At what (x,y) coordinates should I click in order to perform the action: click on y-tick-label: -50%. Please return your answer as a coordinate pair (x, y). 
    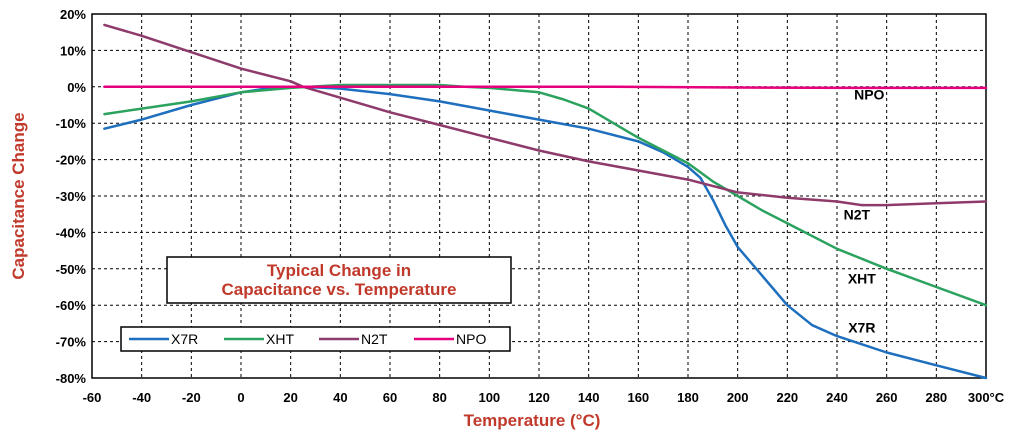
    Looking at the image, I should click on (71, 269).